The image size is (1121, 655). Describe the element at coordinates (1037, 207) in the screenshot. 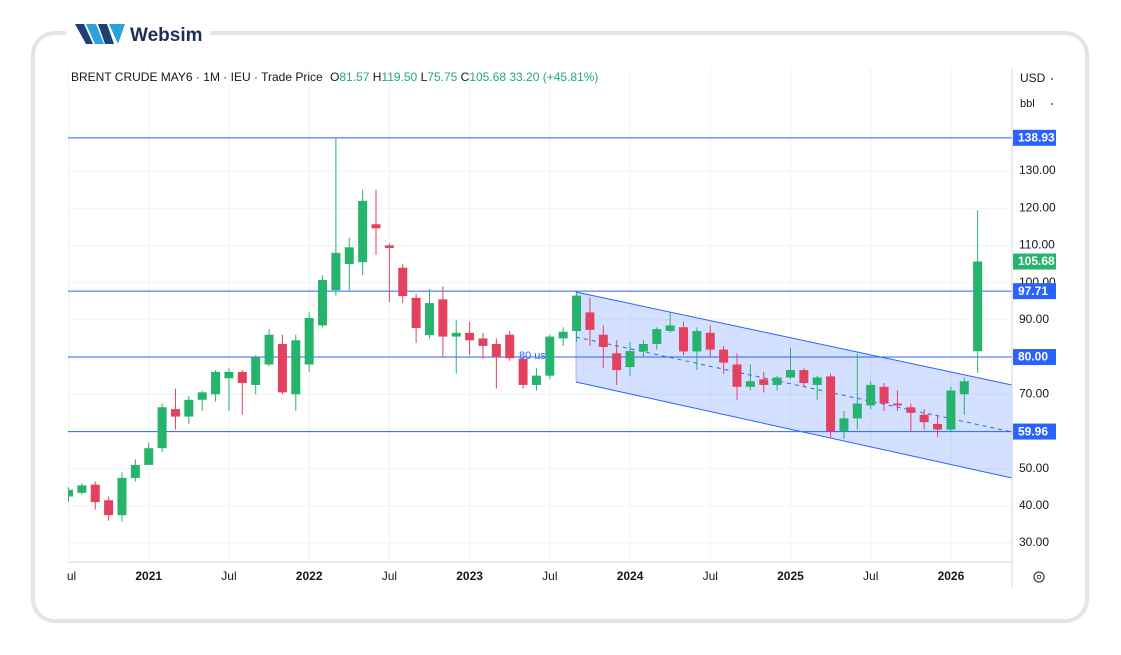

I see `y-tick-label: 120.00` at that location.